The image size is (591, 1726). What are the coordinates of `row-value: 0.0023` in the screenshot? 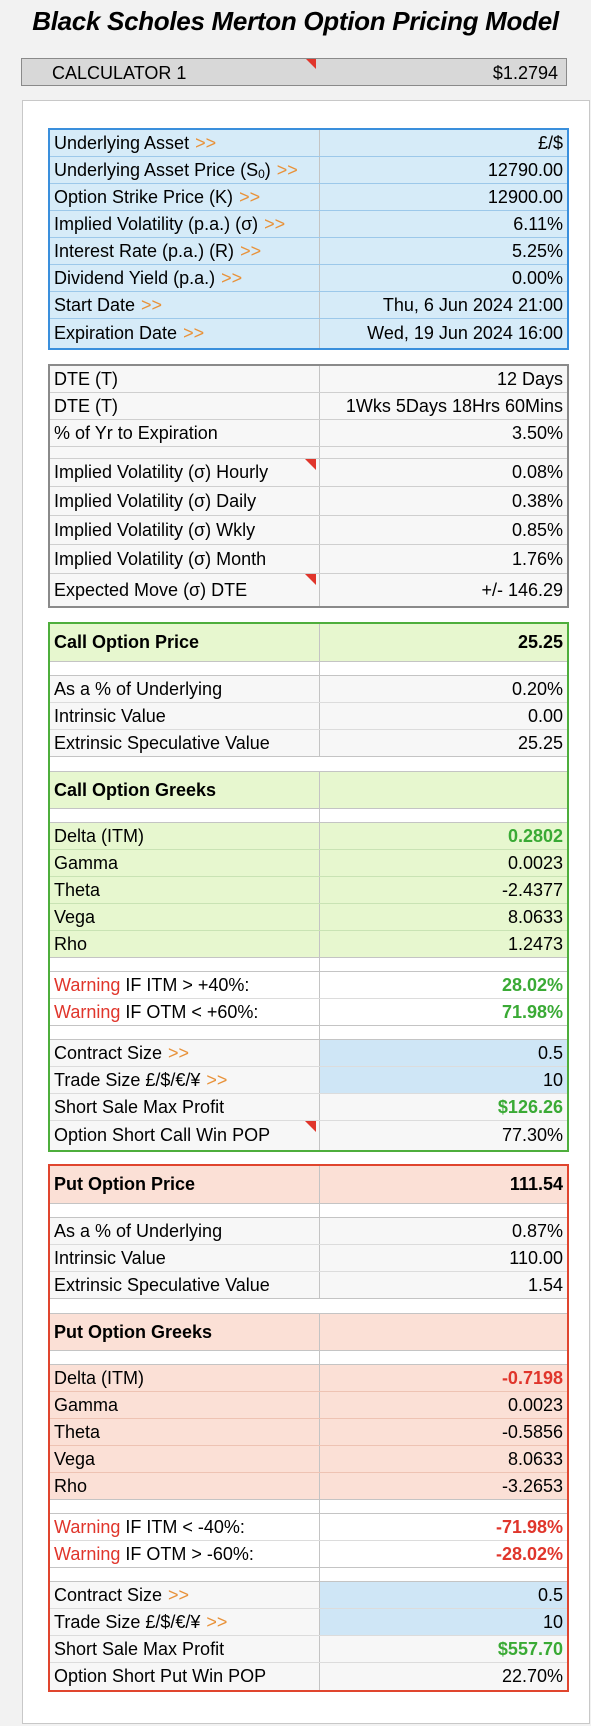 It's located at (535, 1404).